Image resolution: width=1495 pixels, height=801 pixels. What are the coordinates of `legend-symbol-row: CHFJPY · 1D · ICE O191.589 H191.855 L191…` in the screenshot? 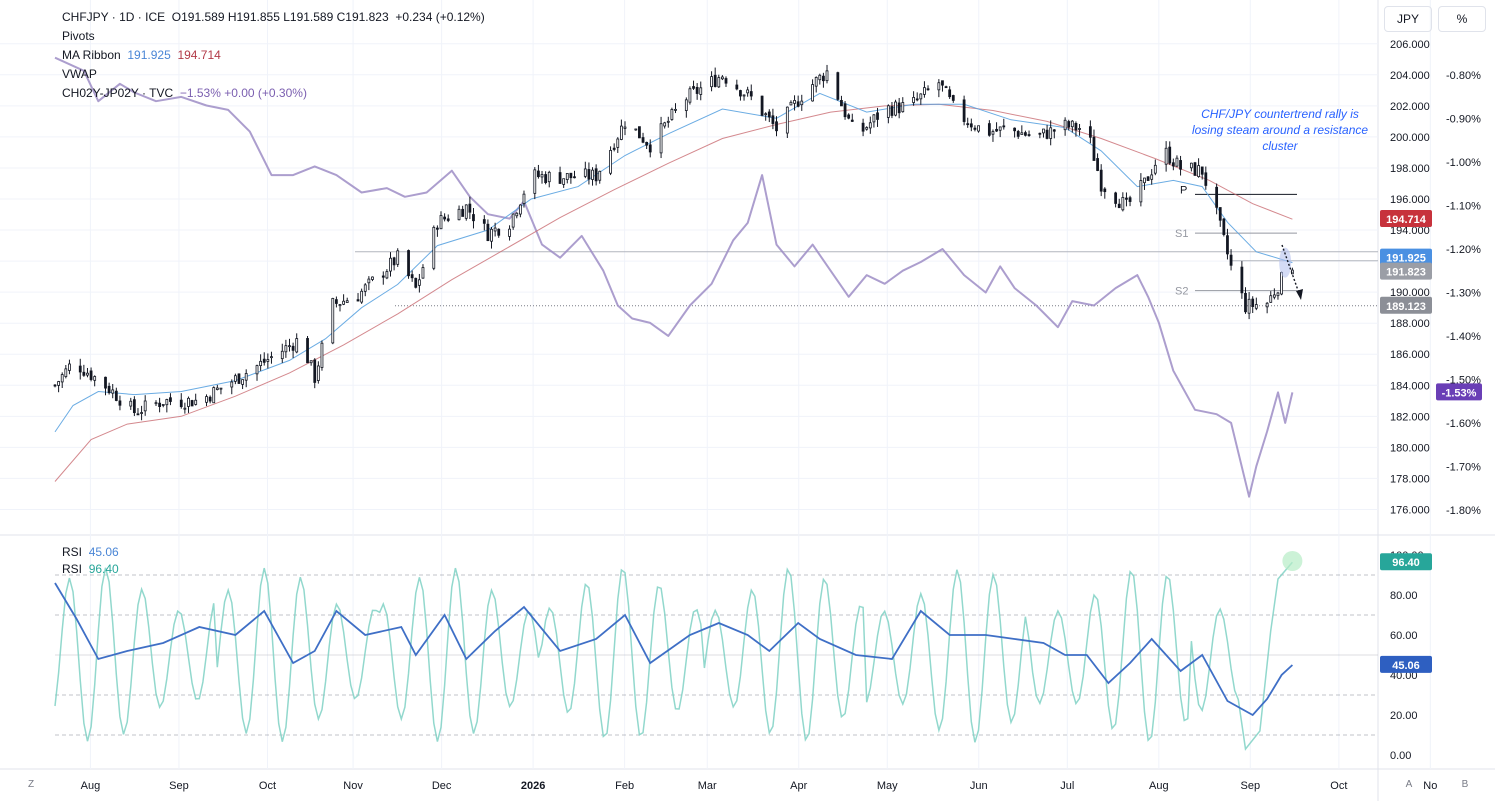 It's located at (273, 17).